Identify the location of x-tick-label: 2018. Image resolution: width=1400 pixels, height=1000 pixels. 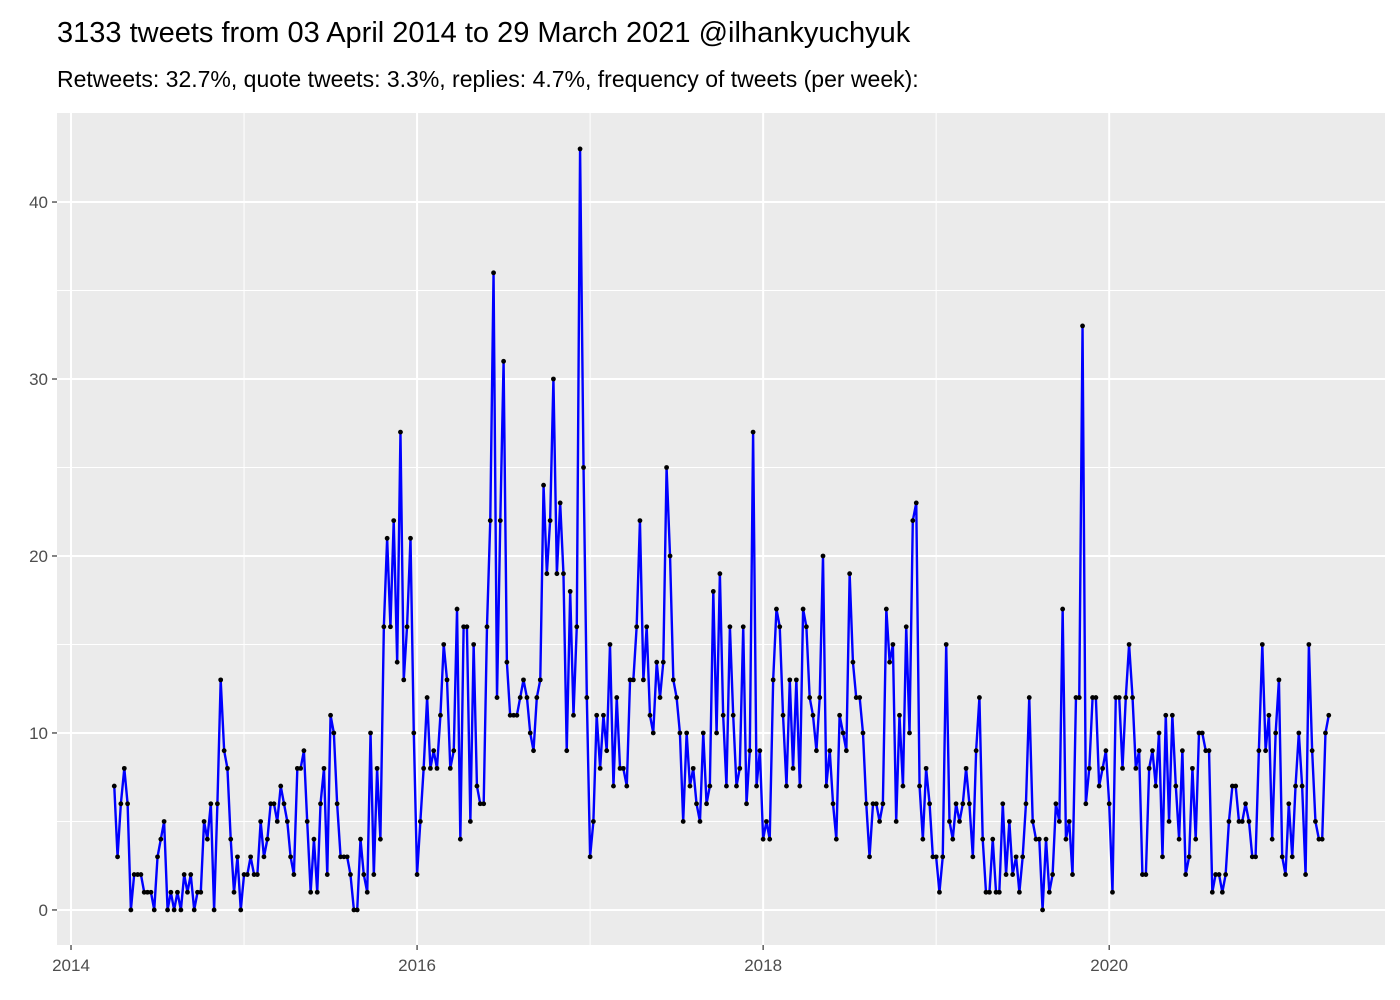
(763, 965).